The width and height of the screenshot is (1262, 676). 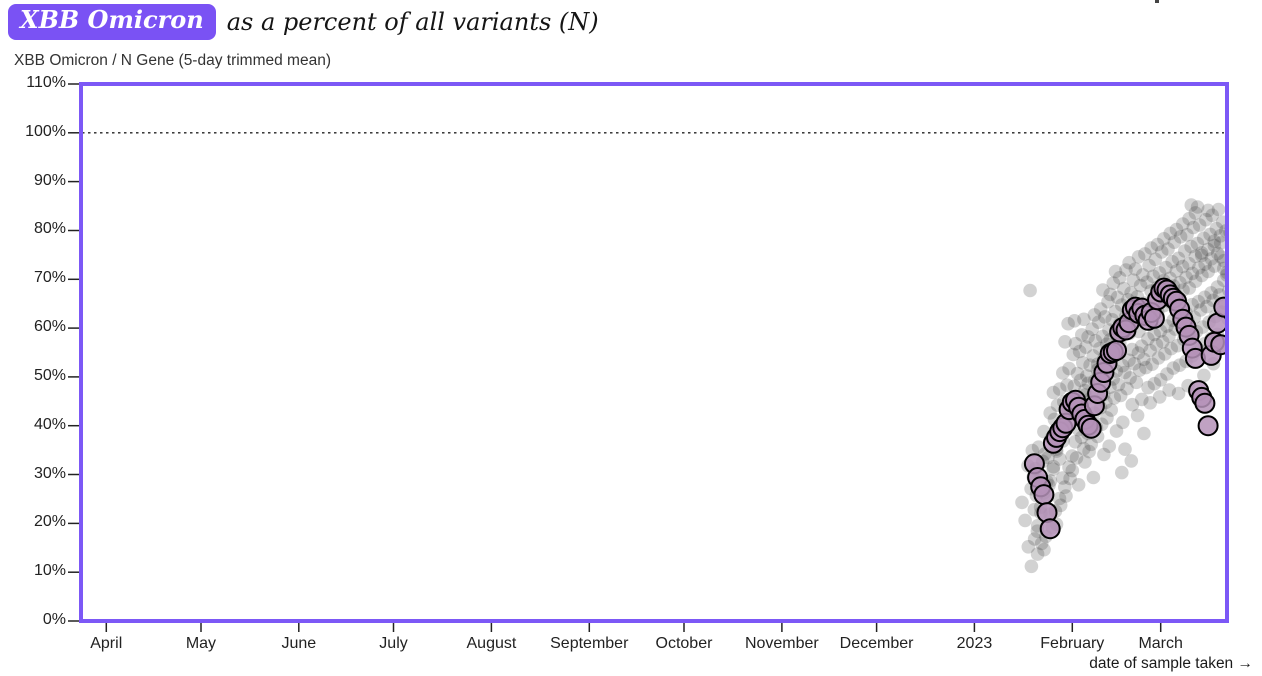 What do you see at coordinates (412, 21) in the screenshot?
I see `title-text: as a percent of all variants (N)` at bounding box center [412, 21].